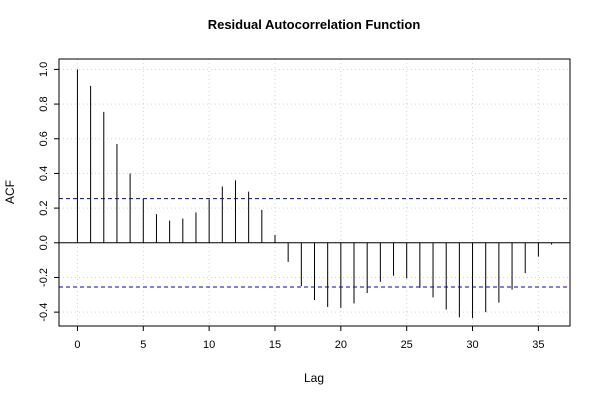 The width and height of the screenshot is (599, 400). Describe the element at coordinates (341, 345) in the screenshot. I see `x-tick-label: 20` at that location.